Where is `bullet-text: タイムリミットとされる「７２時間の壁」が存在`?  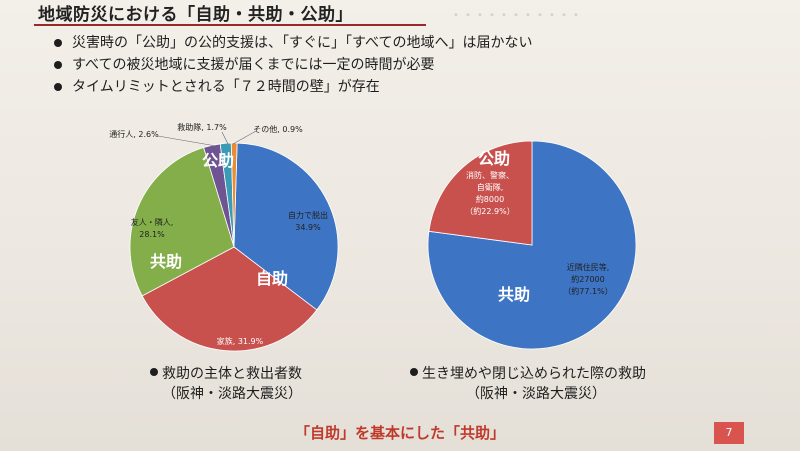
bullet-text: タイムリミットとされる「７２時間の壁」が存在 is located at coordinates (226, 87).